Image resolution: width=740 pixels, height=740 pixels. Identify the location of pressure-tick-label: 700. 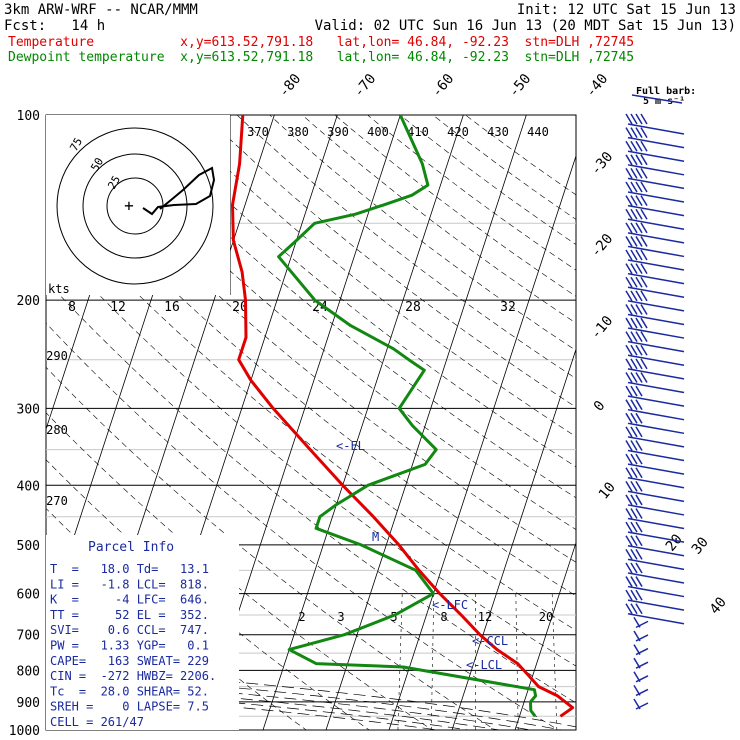
(28, 636).